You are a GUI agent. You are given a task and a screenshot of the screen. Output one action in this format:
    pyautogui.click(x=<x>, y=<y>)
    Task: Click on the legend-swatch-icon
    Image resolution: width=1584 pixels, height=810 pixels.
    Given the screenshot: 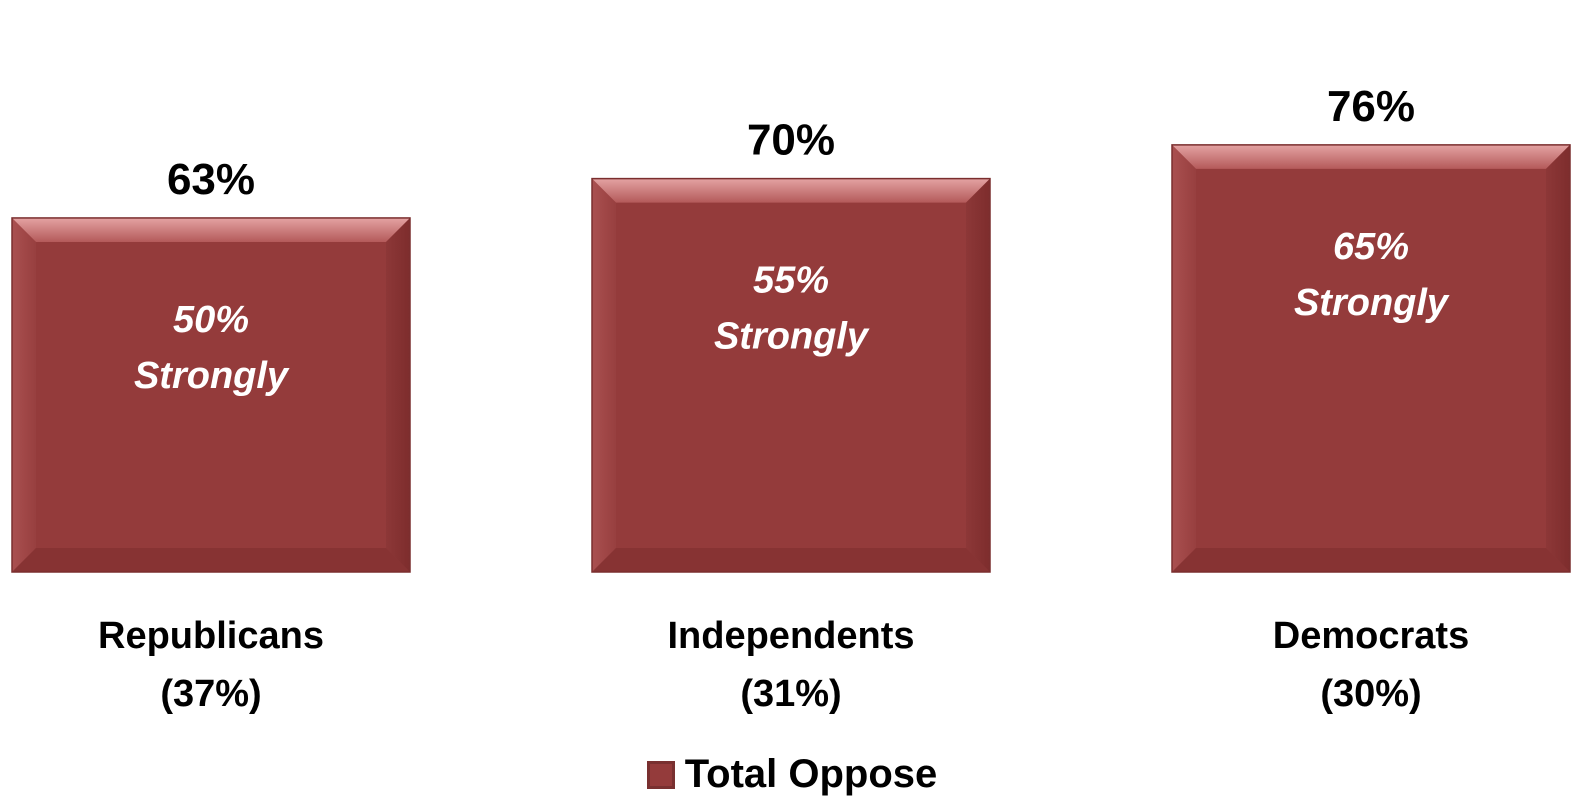 What is the action you would take?
    pyautogui.click(x=660, y=774)
    